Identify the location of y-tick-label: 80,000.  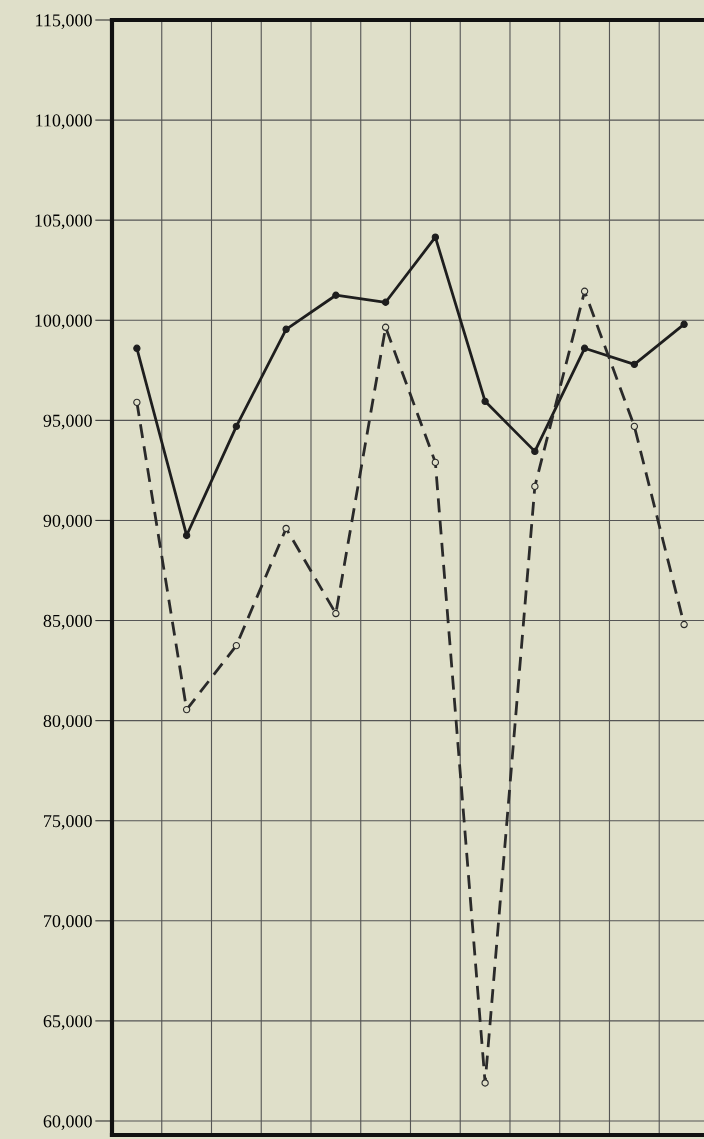
(67, 722).